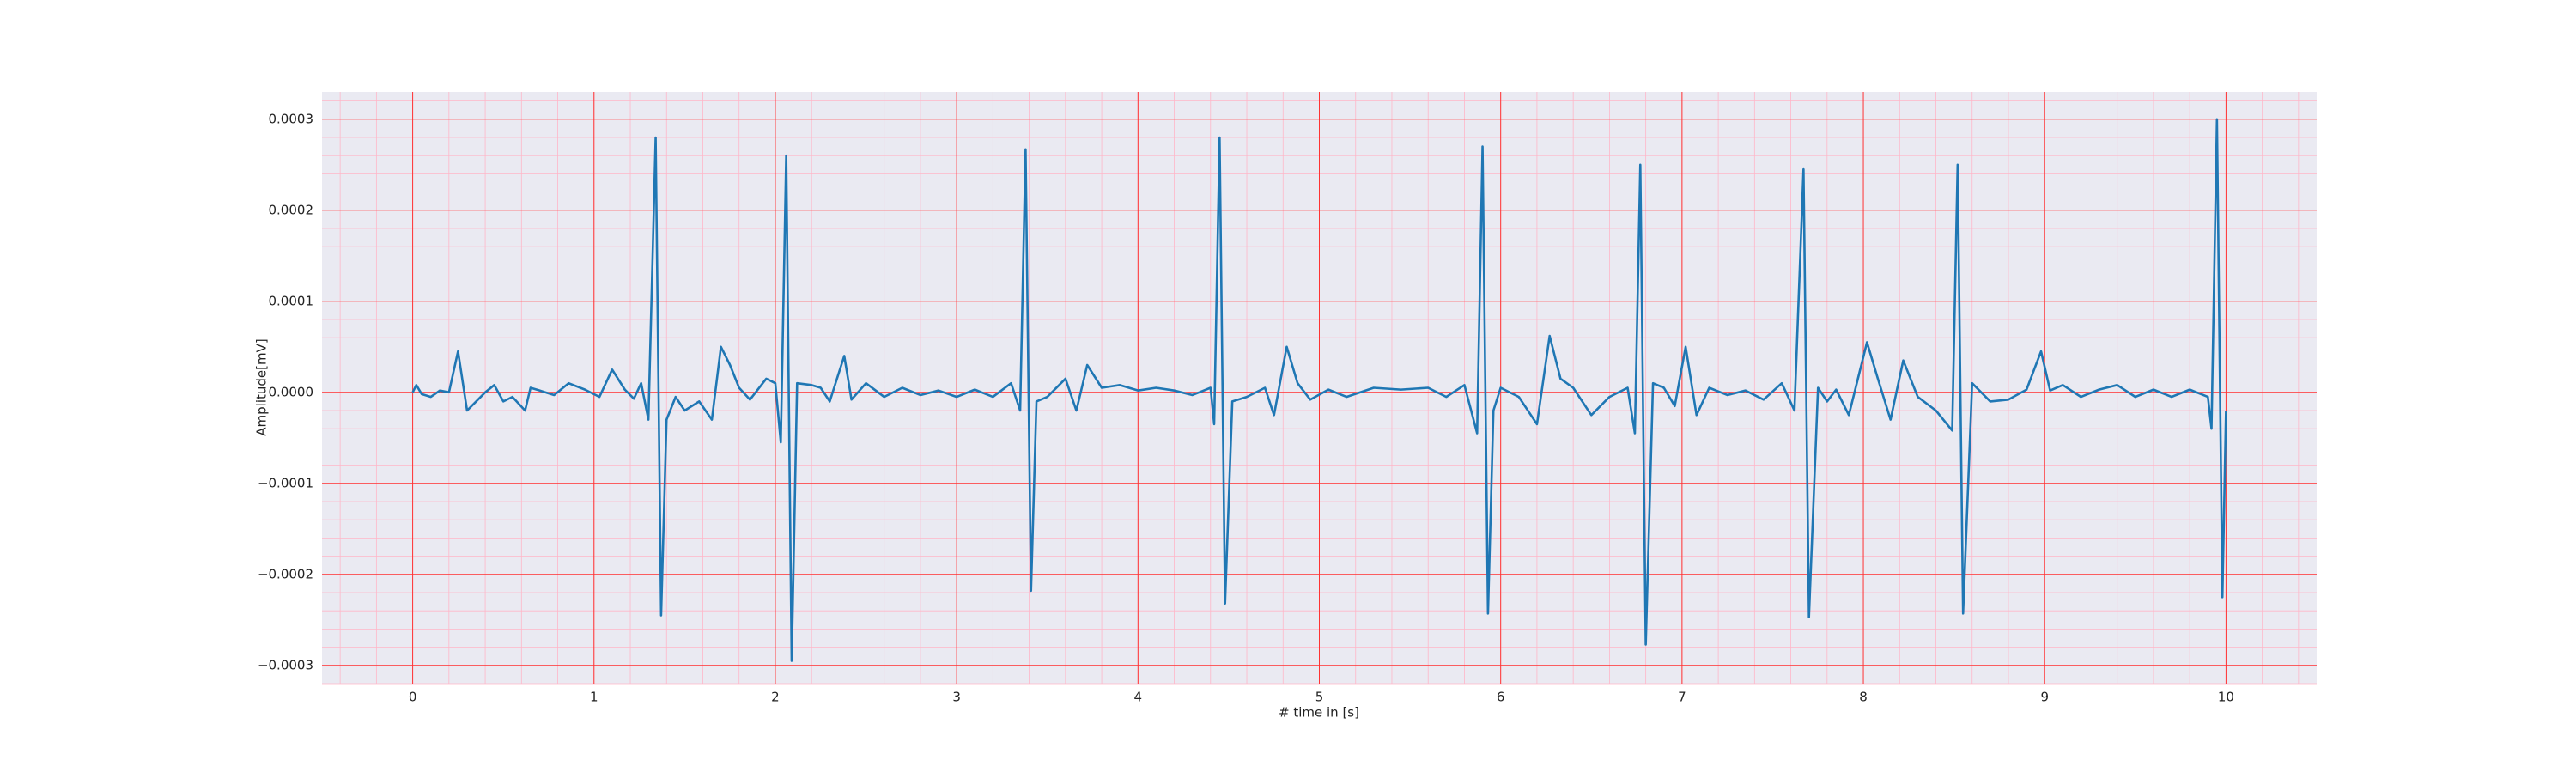 The height and width of the screenshot is (773, 2576). What do you see at coordinates (2226, 697) in the screenshot?
I see `x-tick-label: 10` at bounding box center [2226, 697].